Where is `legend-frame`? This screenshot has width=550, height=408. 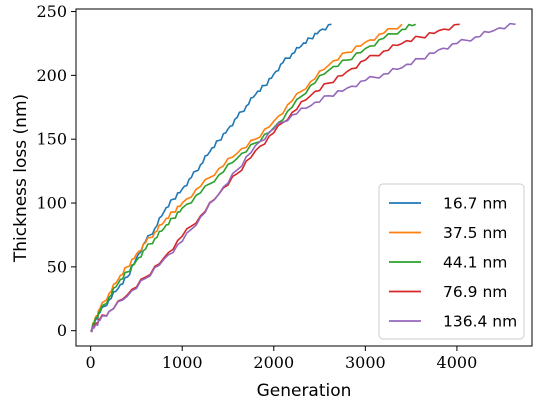 legend-frame is located at coordinates (451, 261).